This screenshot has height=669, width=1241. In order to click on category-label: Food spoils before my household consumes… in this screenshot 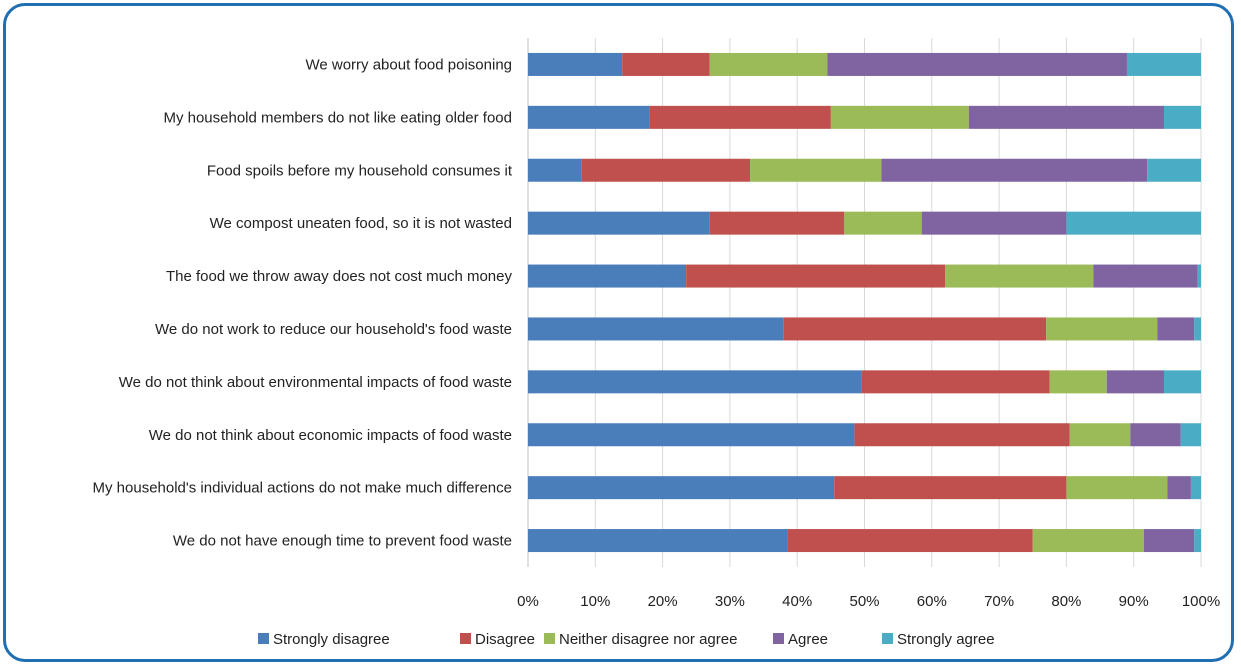, I will do `click(360, 170)`.